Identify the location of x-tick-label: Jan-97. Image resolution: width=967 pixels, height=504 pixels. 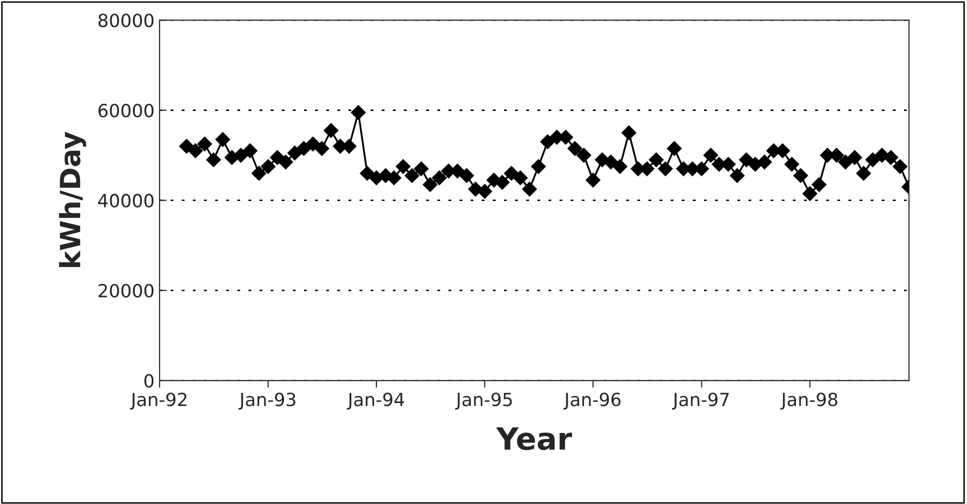
(700, 401).